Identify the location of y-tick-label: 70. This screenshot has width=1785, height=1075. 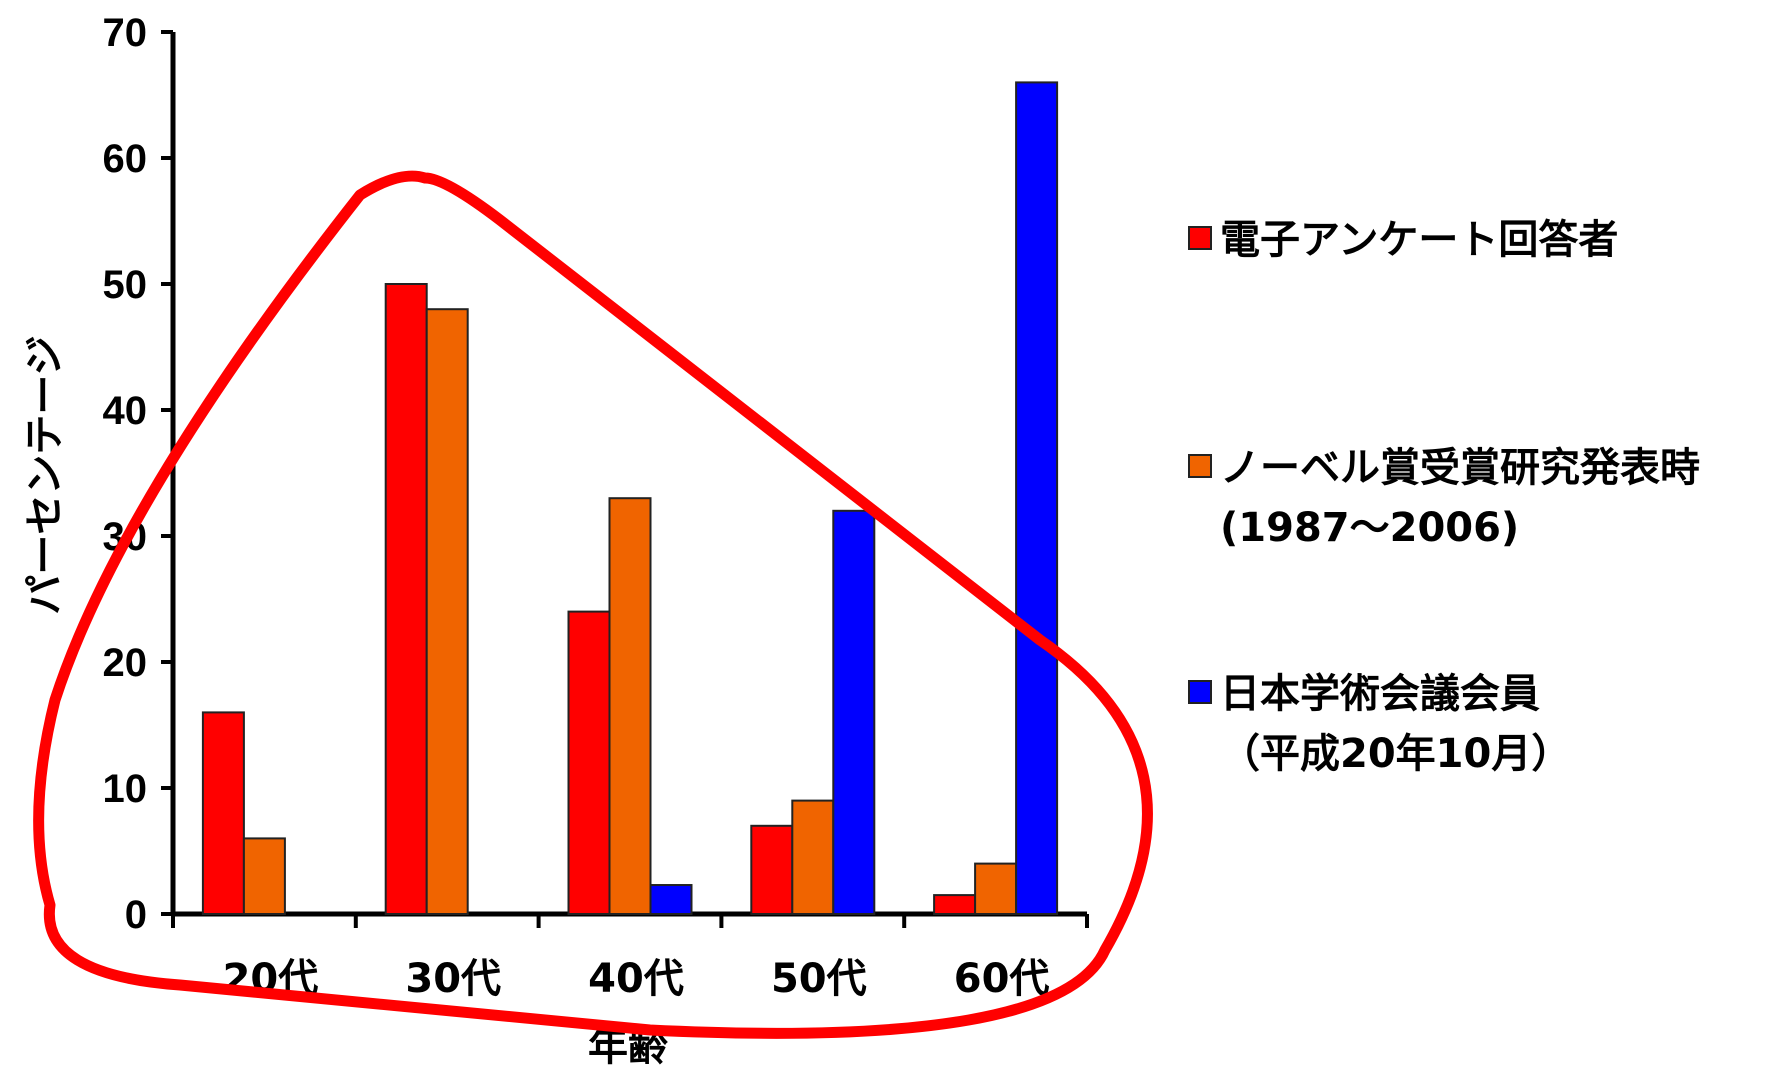
(125, 33).